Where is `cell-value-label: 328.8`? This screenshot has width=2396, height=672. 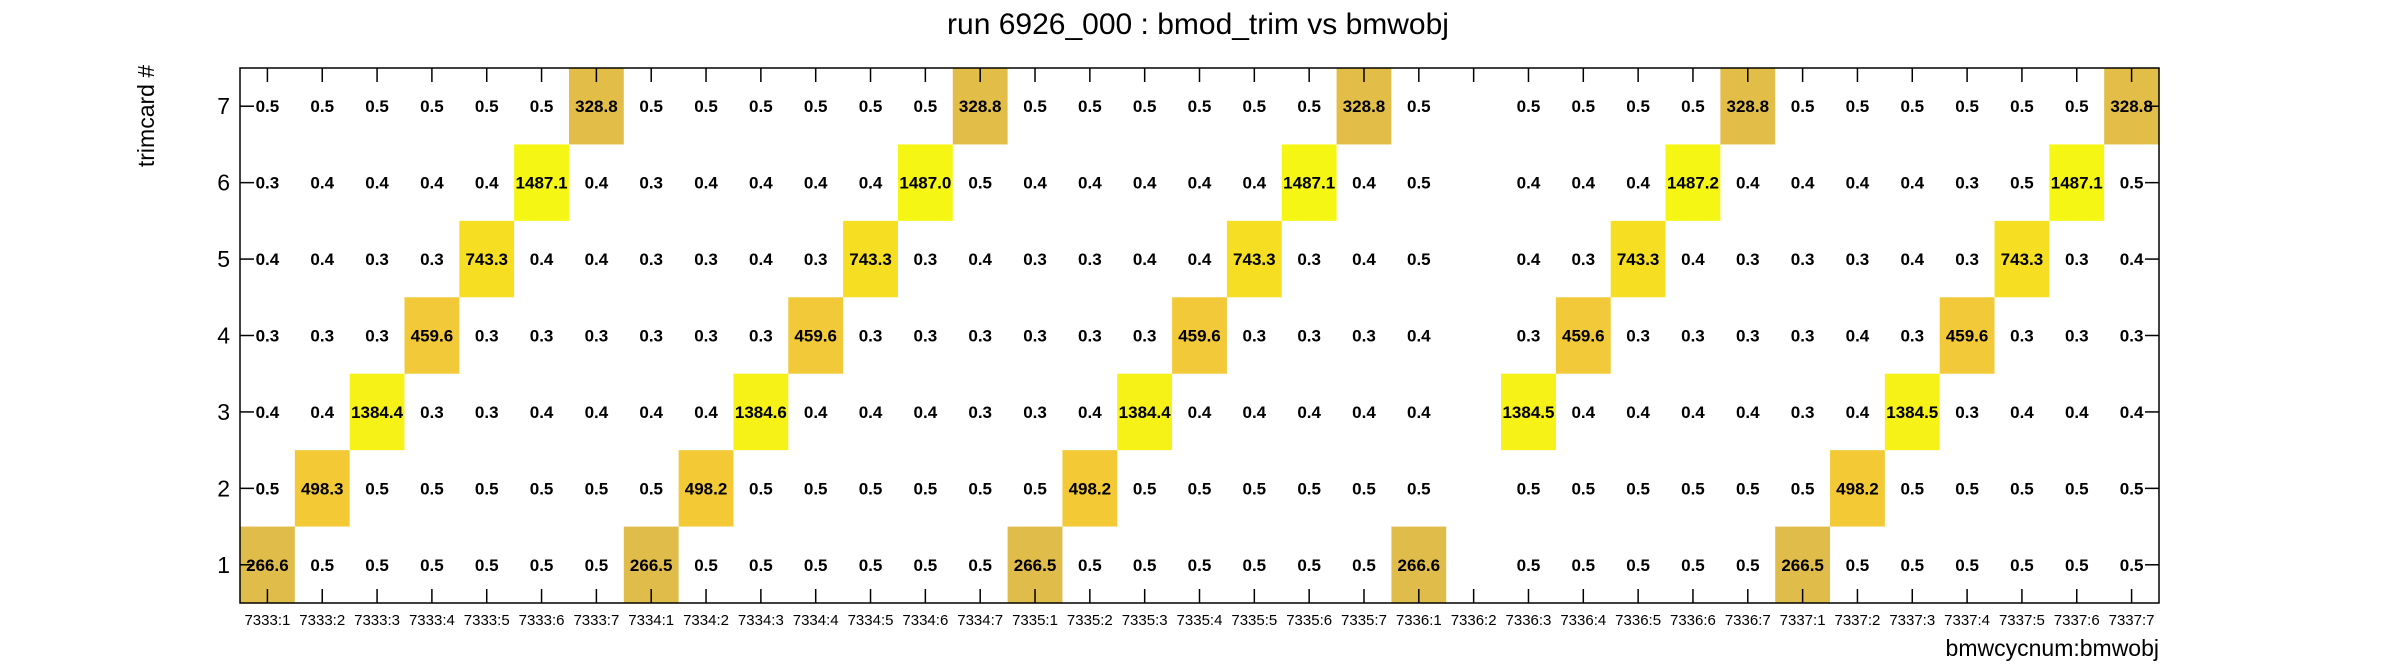 cell-value-label: 328.8 is located at coordinates (596, 106).